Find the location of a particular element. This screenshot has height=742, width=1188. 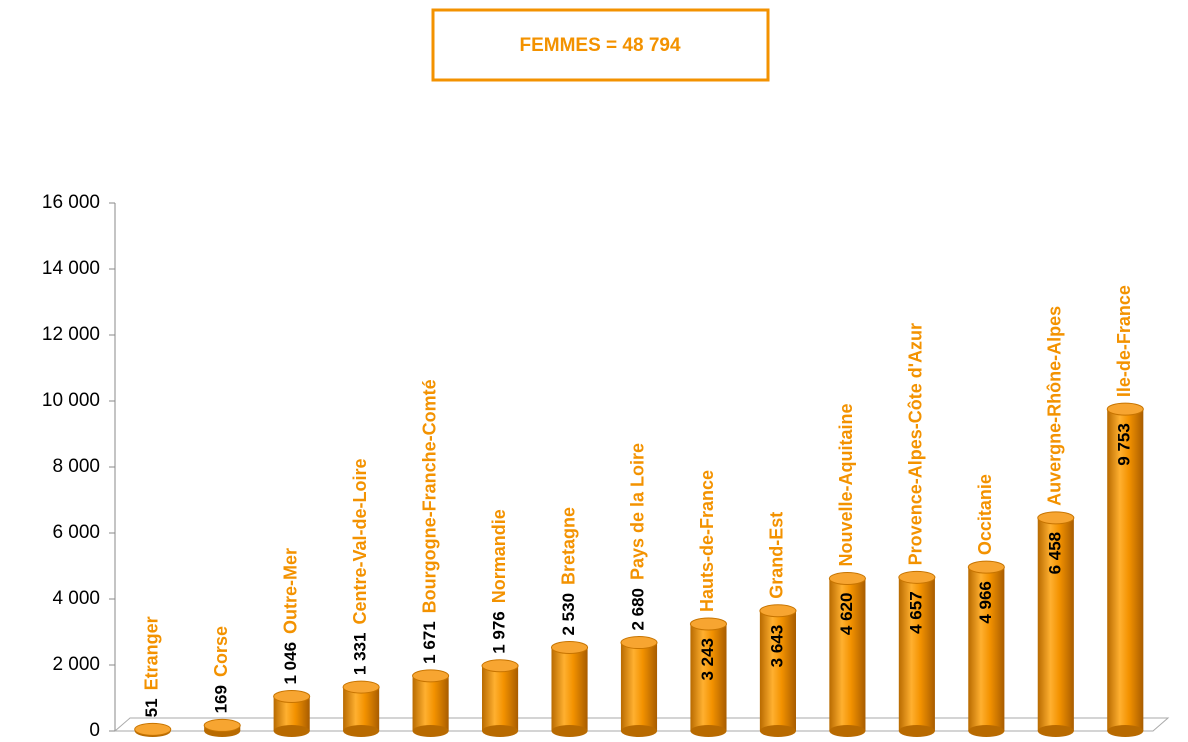

y-tick-label: 0 is located at coordinates (94, 730).